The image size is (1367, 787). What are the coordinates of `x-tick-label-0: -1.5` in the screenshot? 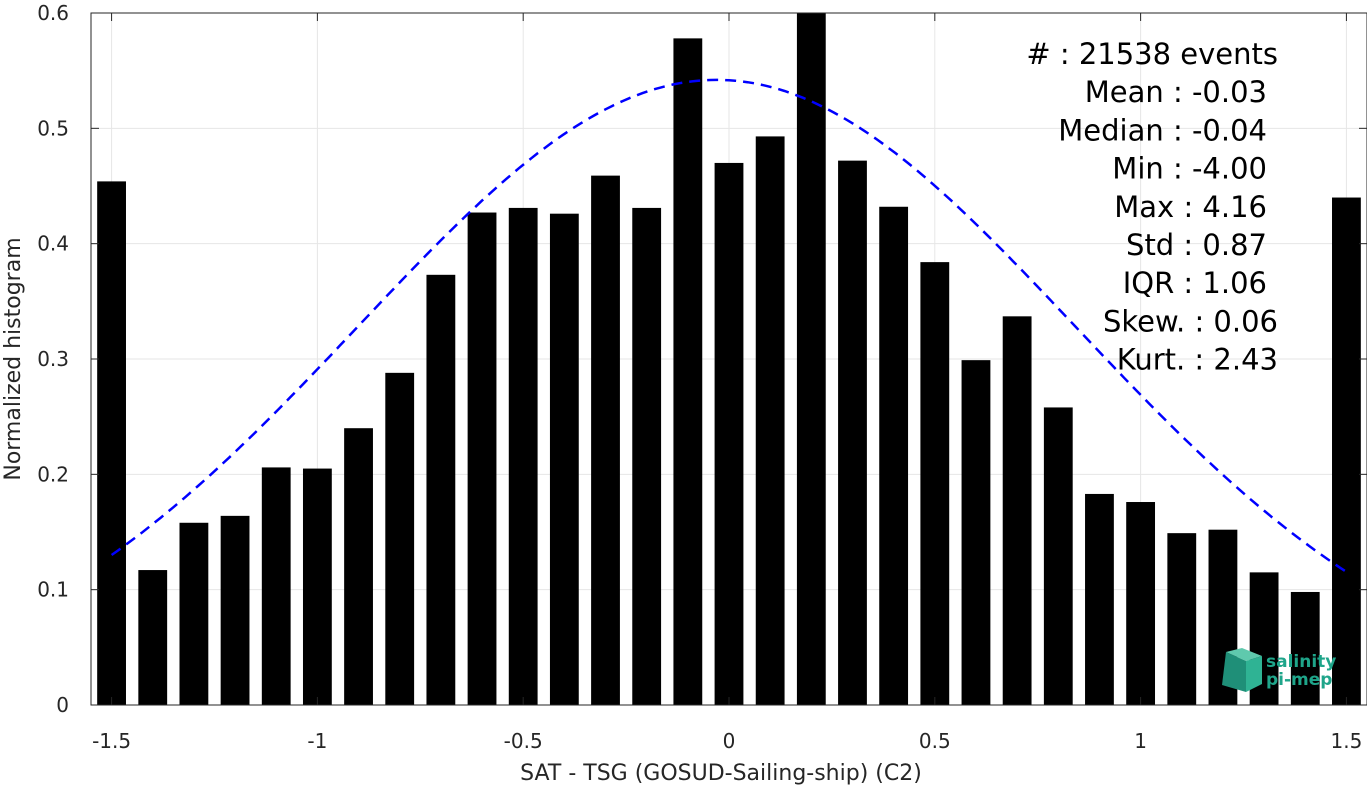 It's located at (111, 741).